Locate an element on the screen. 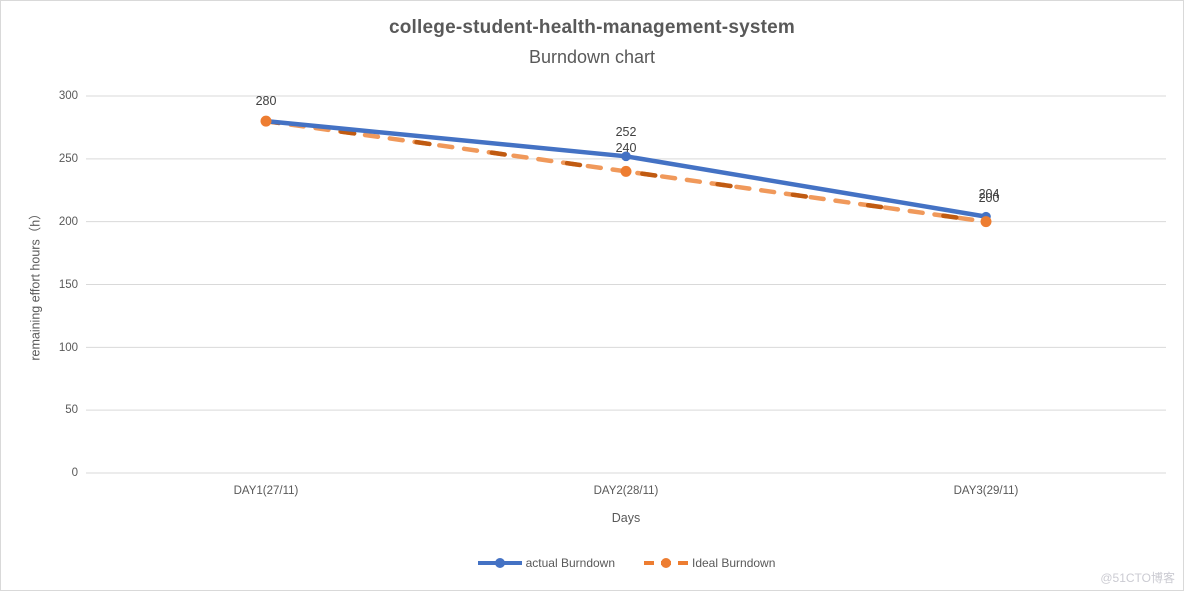 This screenshot has width=1184, height=591. legend-item-ideal: Ideal Burndown is located at coordinates (709, 563).